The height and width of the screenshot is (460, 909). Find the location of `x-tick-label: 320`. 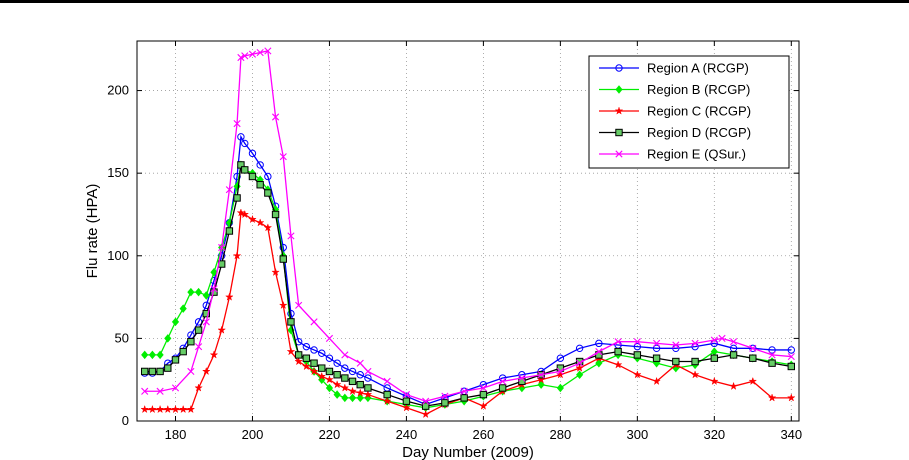

x-tick-label: 320 is located at coordinates (714, 434).